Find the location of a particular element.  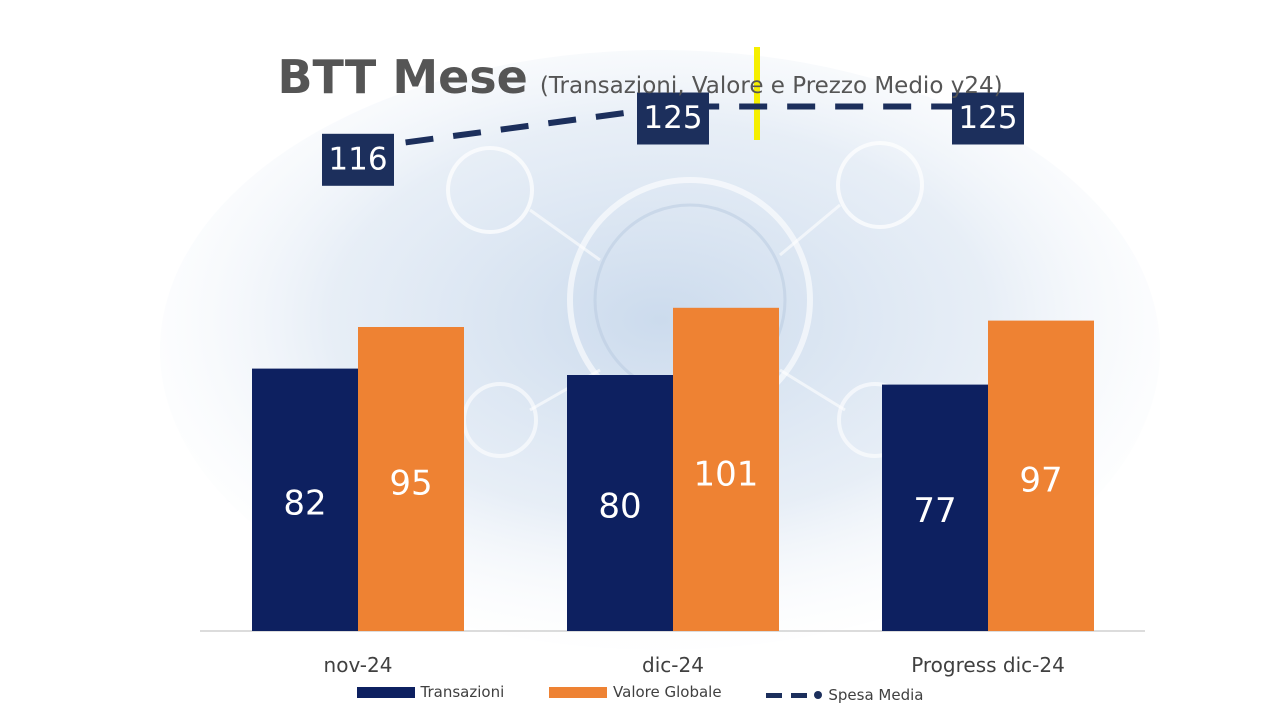

legend-swatch-spesa-media is located at coordinates (794, 695).